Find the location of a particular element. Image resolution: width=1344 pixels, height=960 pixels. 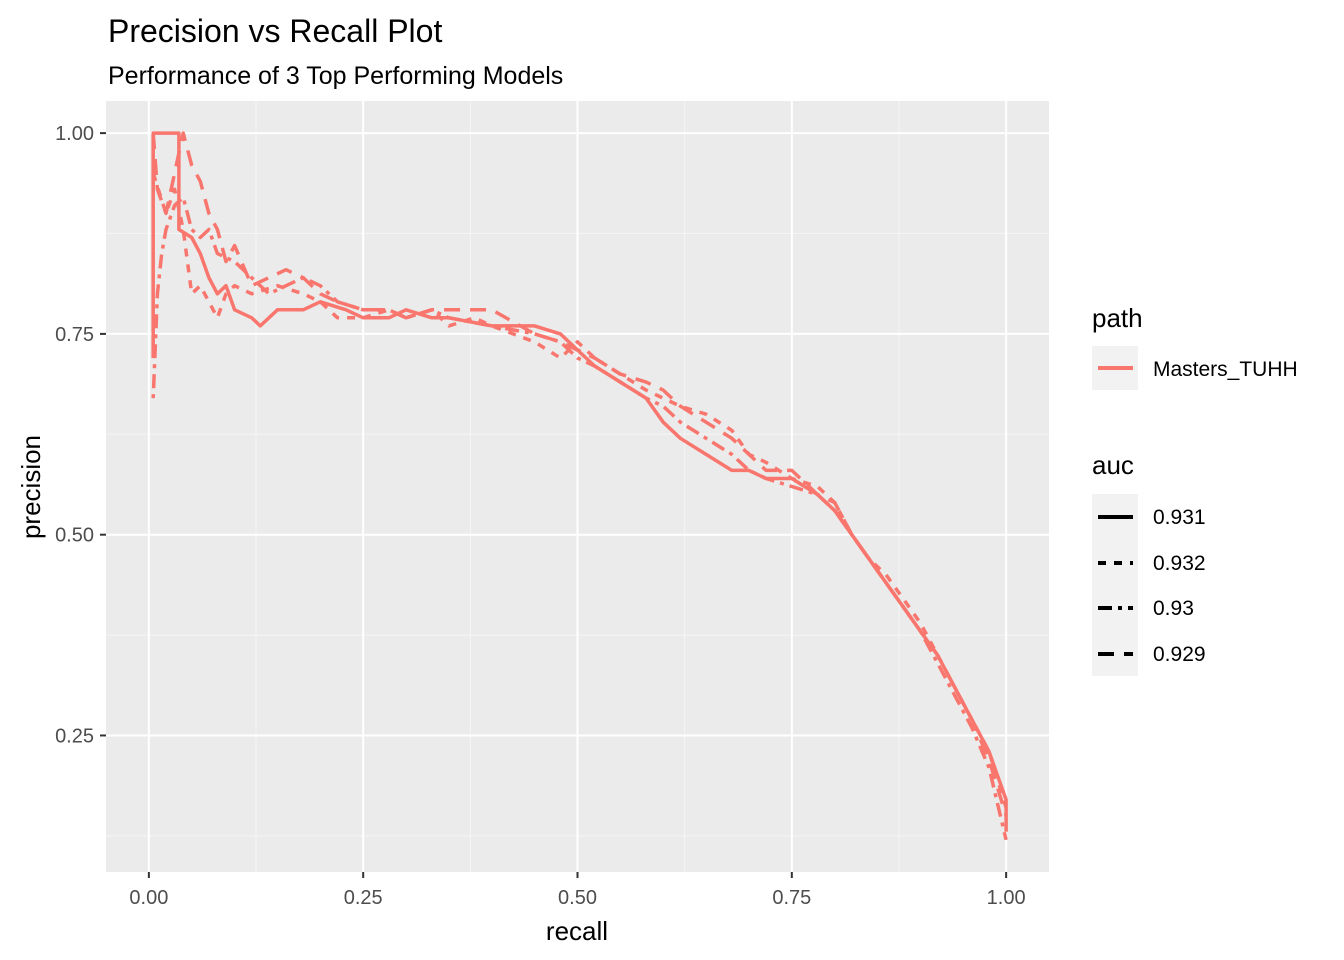

chart-title: Precision vs Recall Plot is located at coordinates (275, 31).